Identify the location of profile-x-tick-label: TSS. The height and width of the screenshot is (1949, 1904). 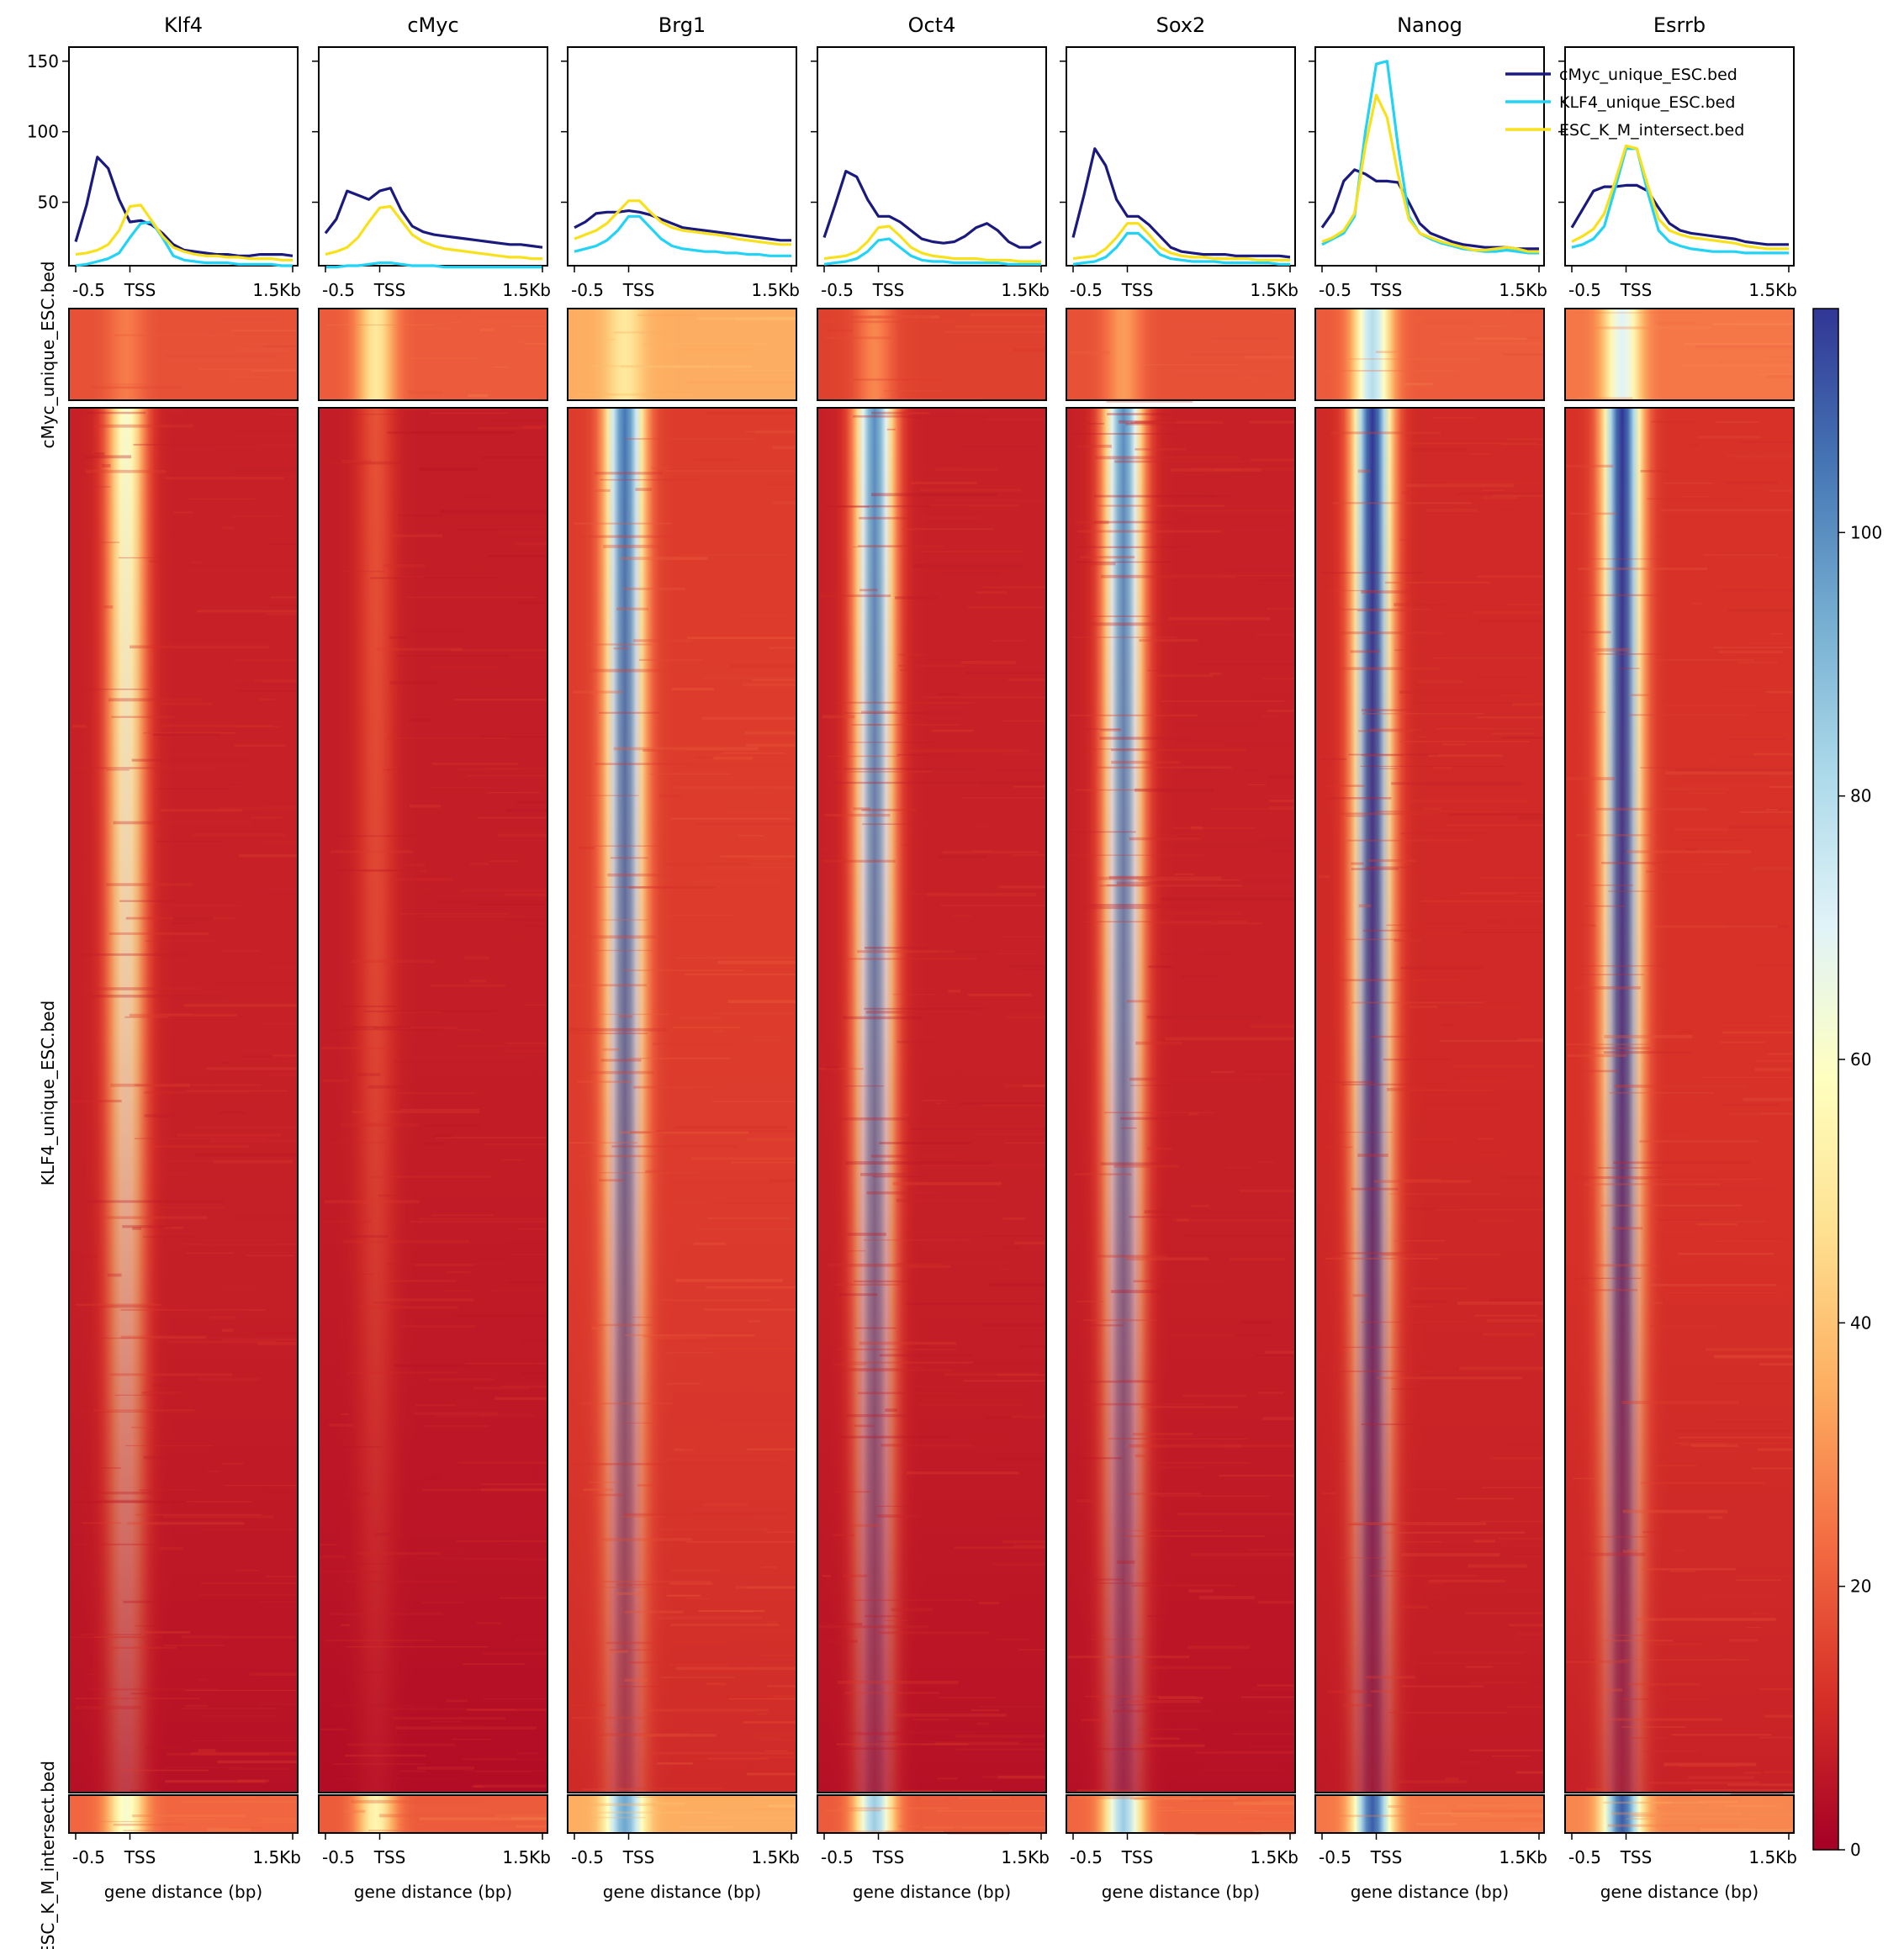
(888, 290).